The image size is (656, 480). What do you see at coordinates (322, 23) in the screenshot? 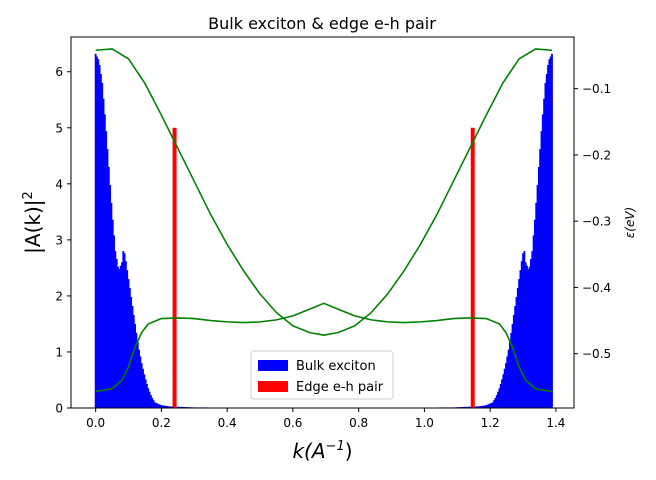
I see `chart-title: Bulk exciton & edge e-h pair` at bounding box center [322, 23].